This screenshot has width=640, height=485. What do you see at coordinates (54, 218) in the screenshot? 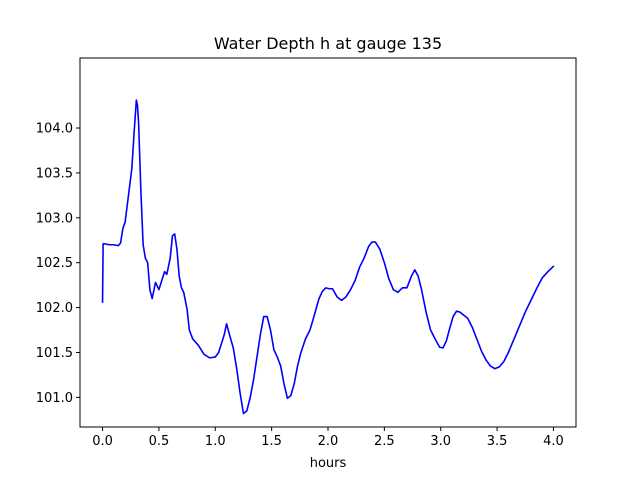
I see `y-tick-label: 103.0` at bounding box center [54, 218].